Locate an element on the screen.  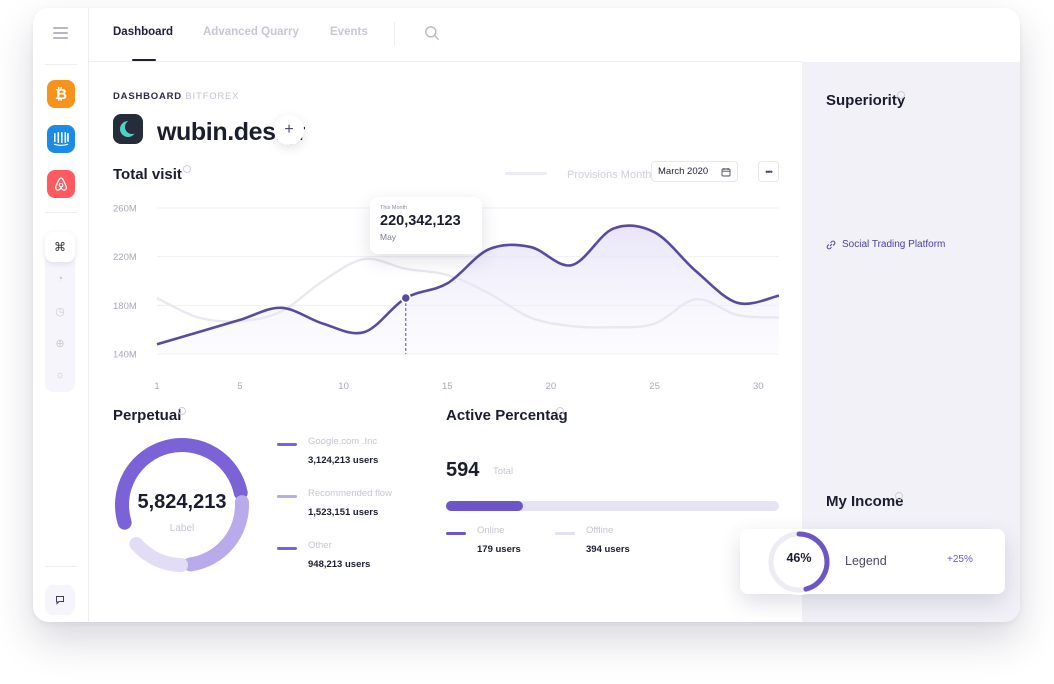
command-icon: ⌘ is located at coordinates (60, 247).